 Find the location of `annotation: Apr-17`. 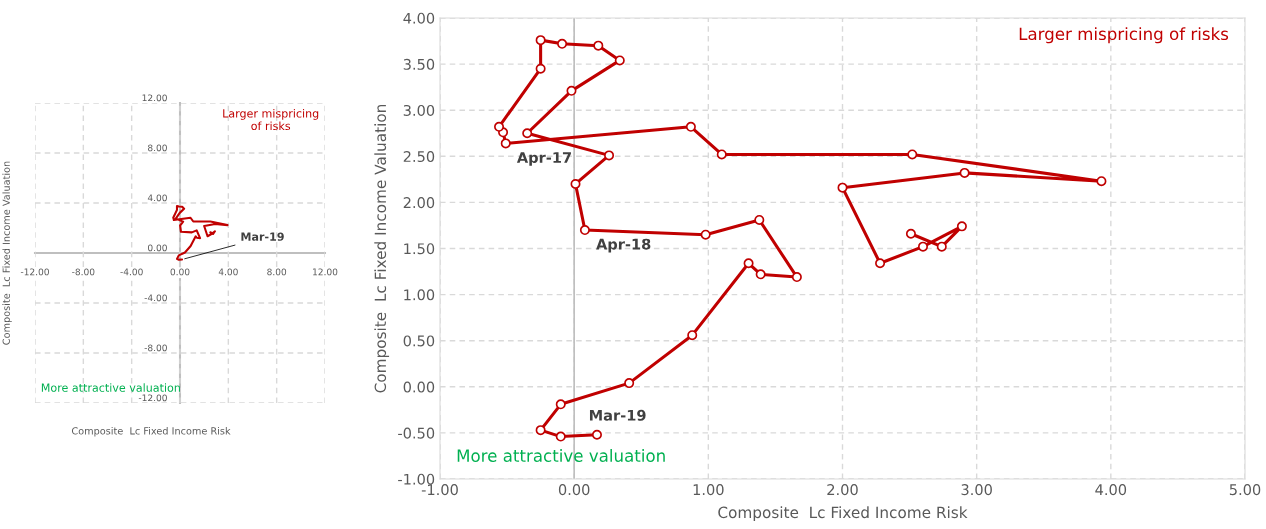

annotation: Apr-17 is located at coordinates (543, 159).